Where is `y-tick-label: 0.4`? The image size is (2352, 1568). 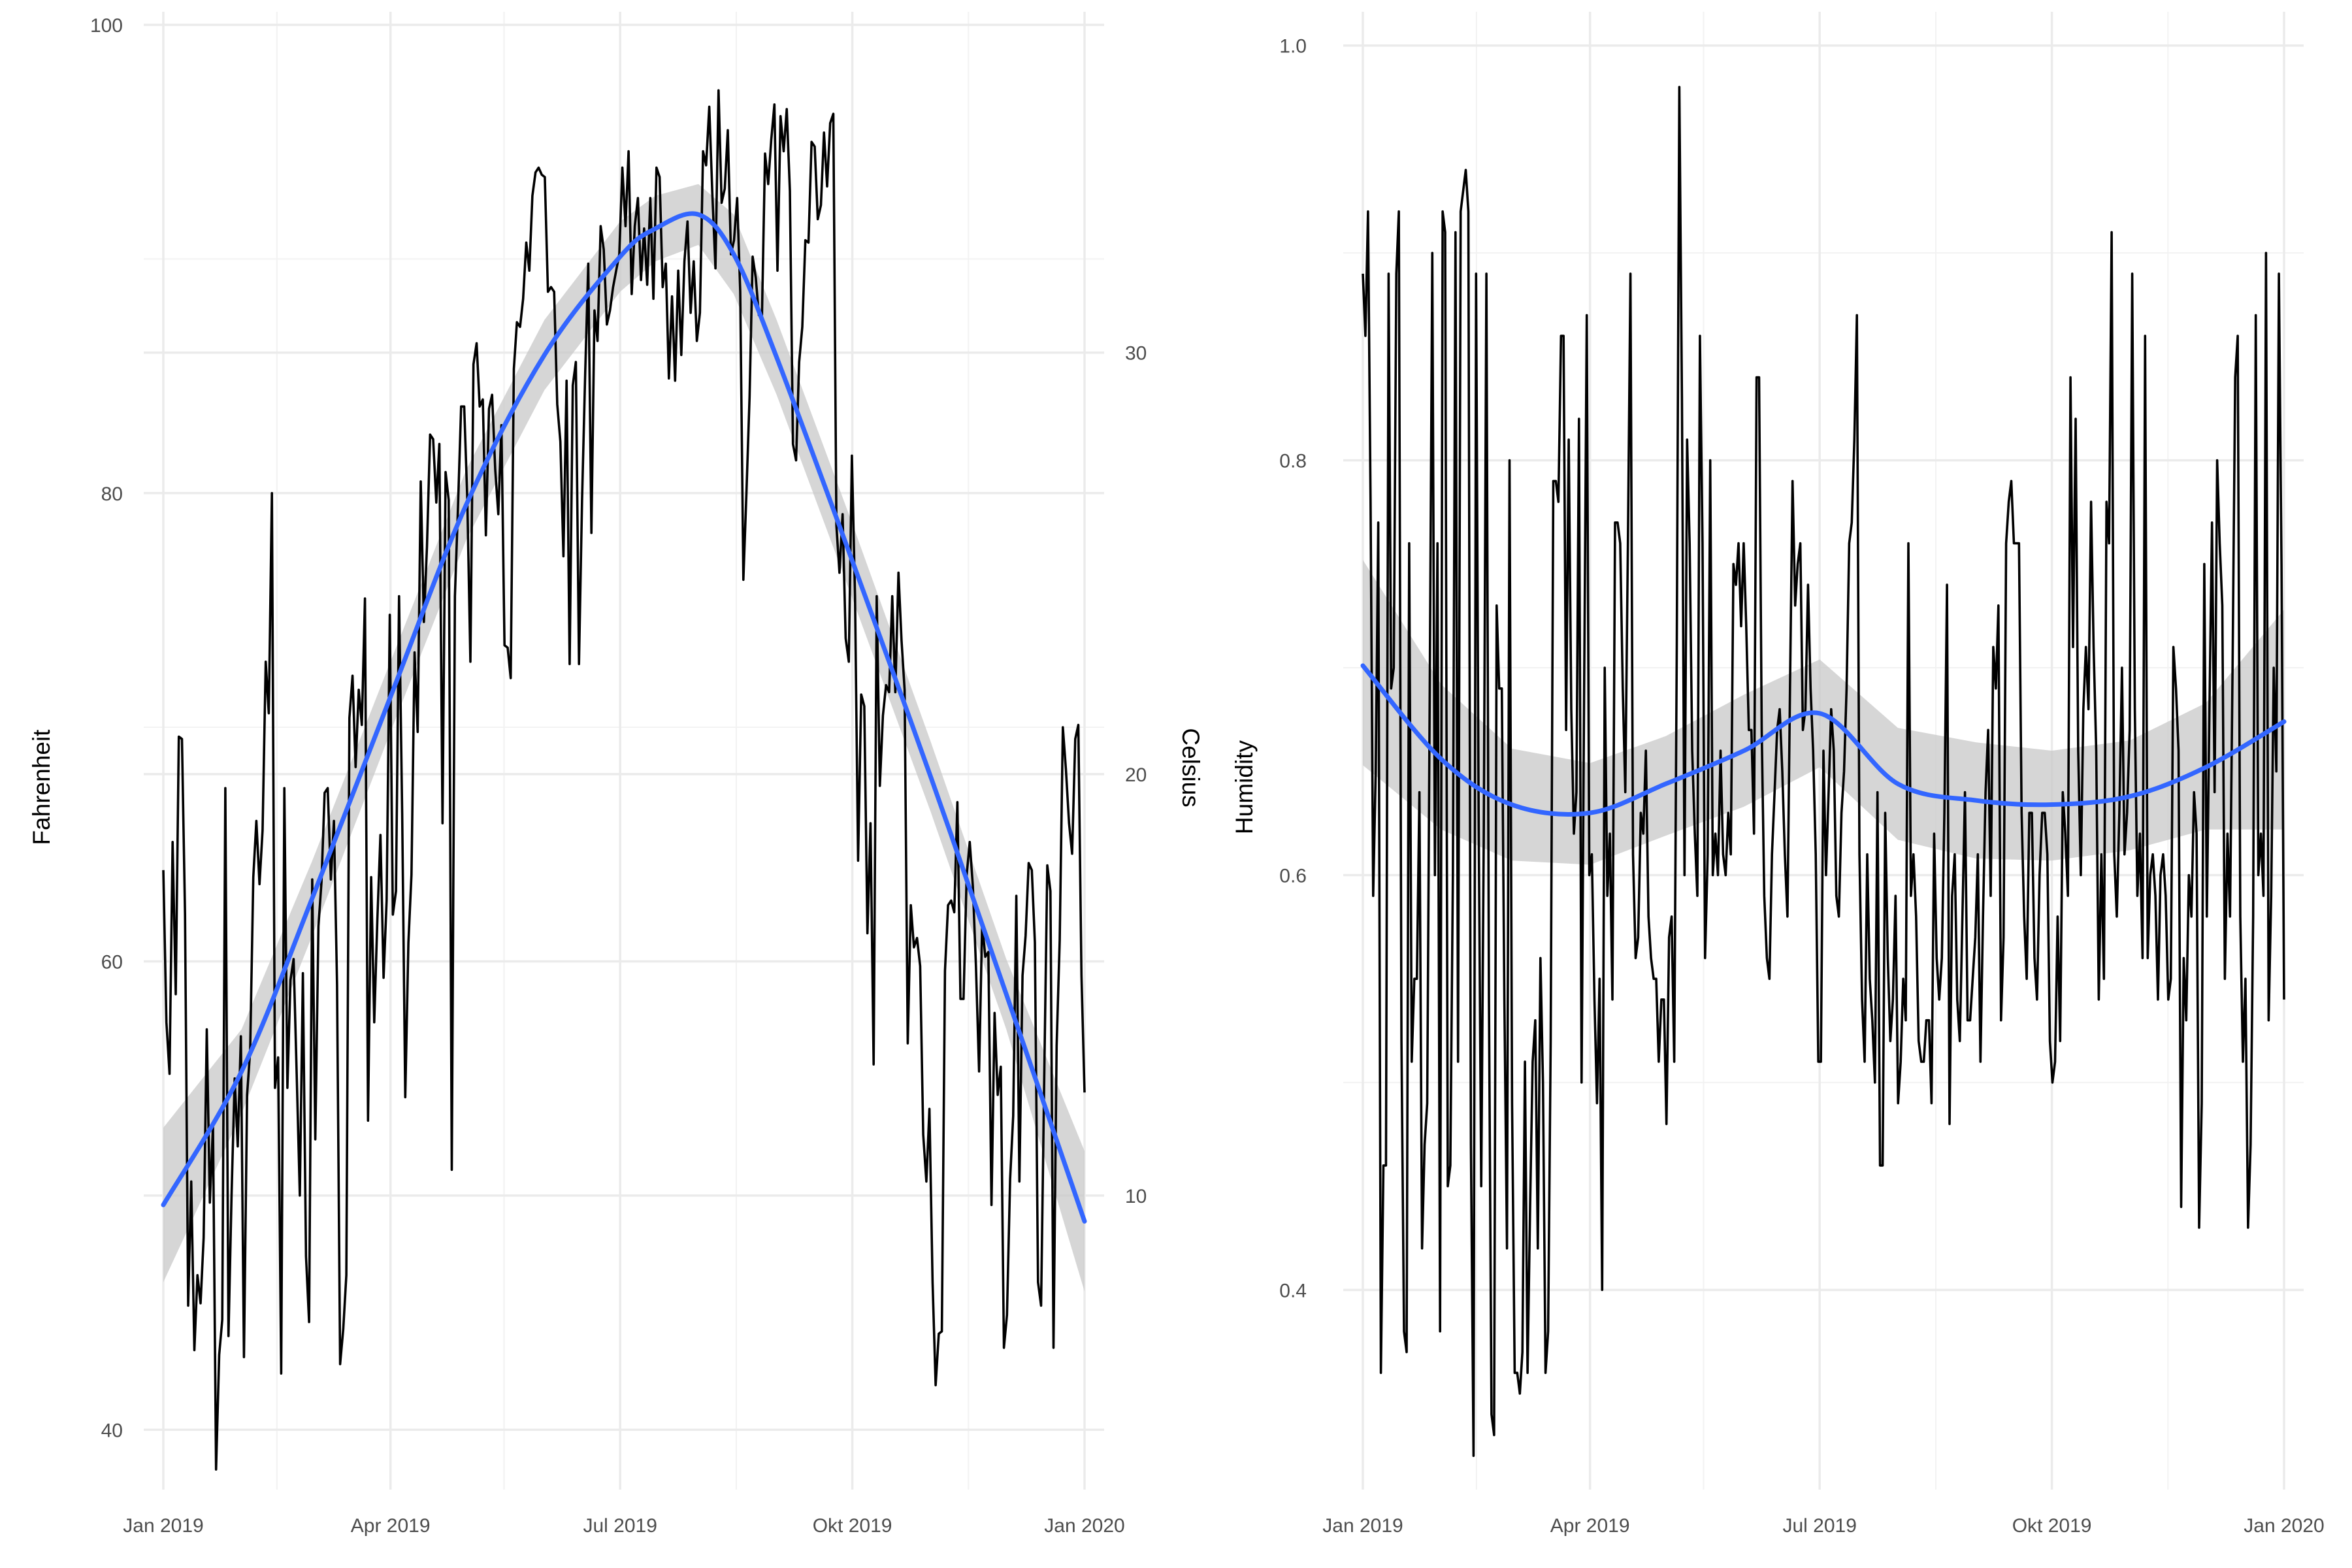 y-tick-label: 0.4 is located at coordinates (1293, 1290).